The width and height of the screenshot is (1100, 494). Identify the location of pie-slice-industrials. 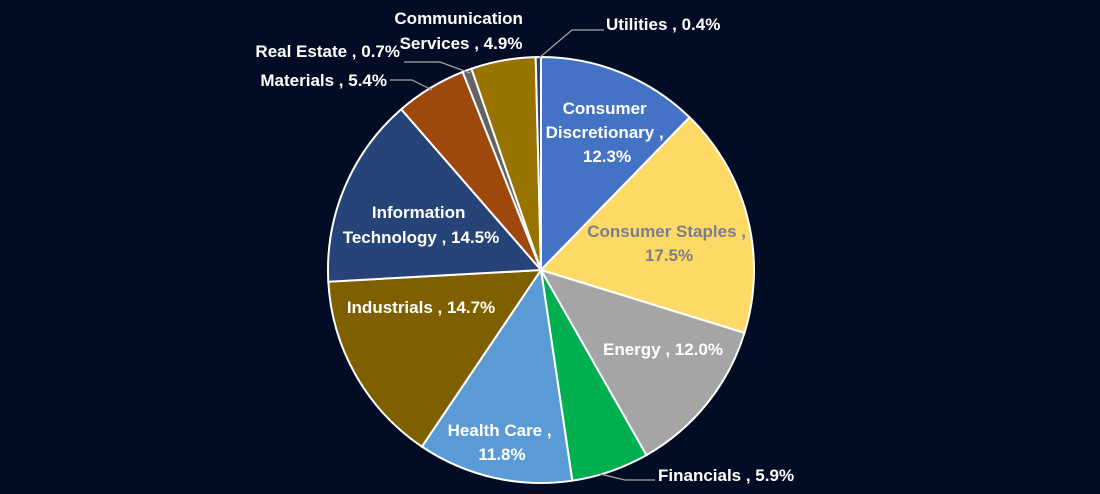
(435, 358).